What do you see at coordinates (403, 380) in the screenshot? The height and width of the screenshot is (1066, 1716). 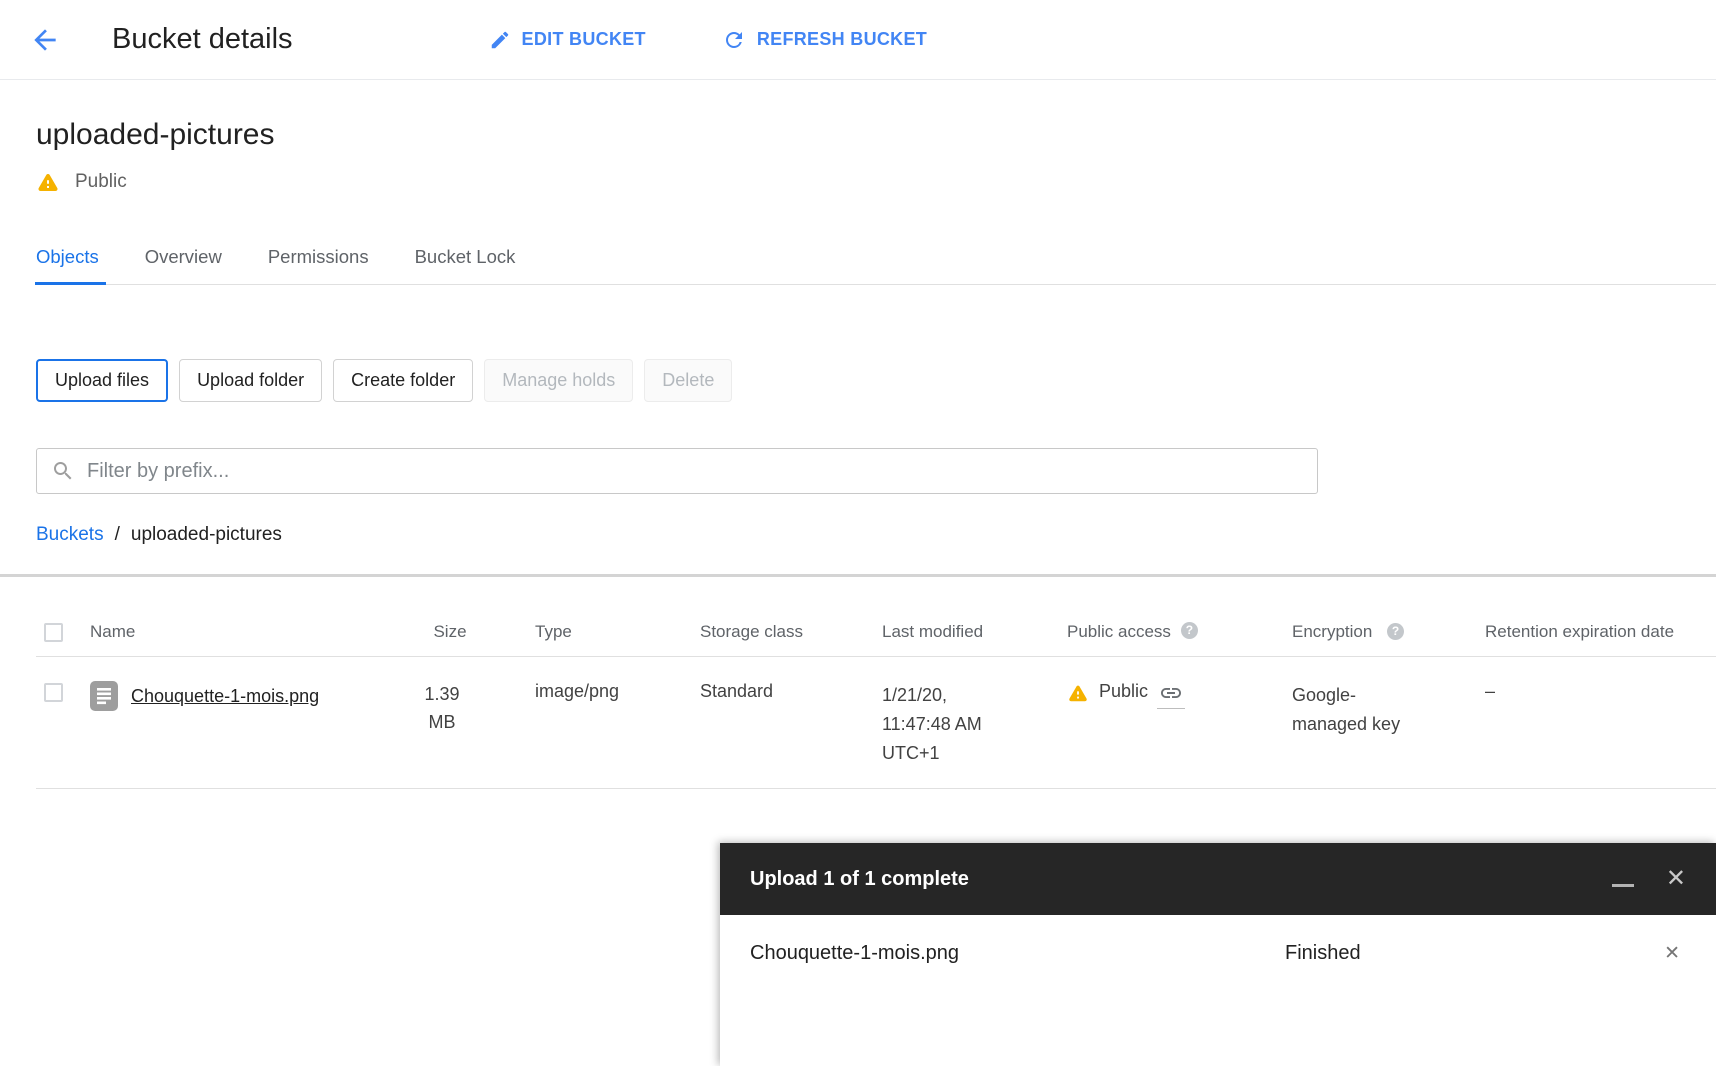 I see `create-folder-button: Create folder` at bounding box center [403, 380].